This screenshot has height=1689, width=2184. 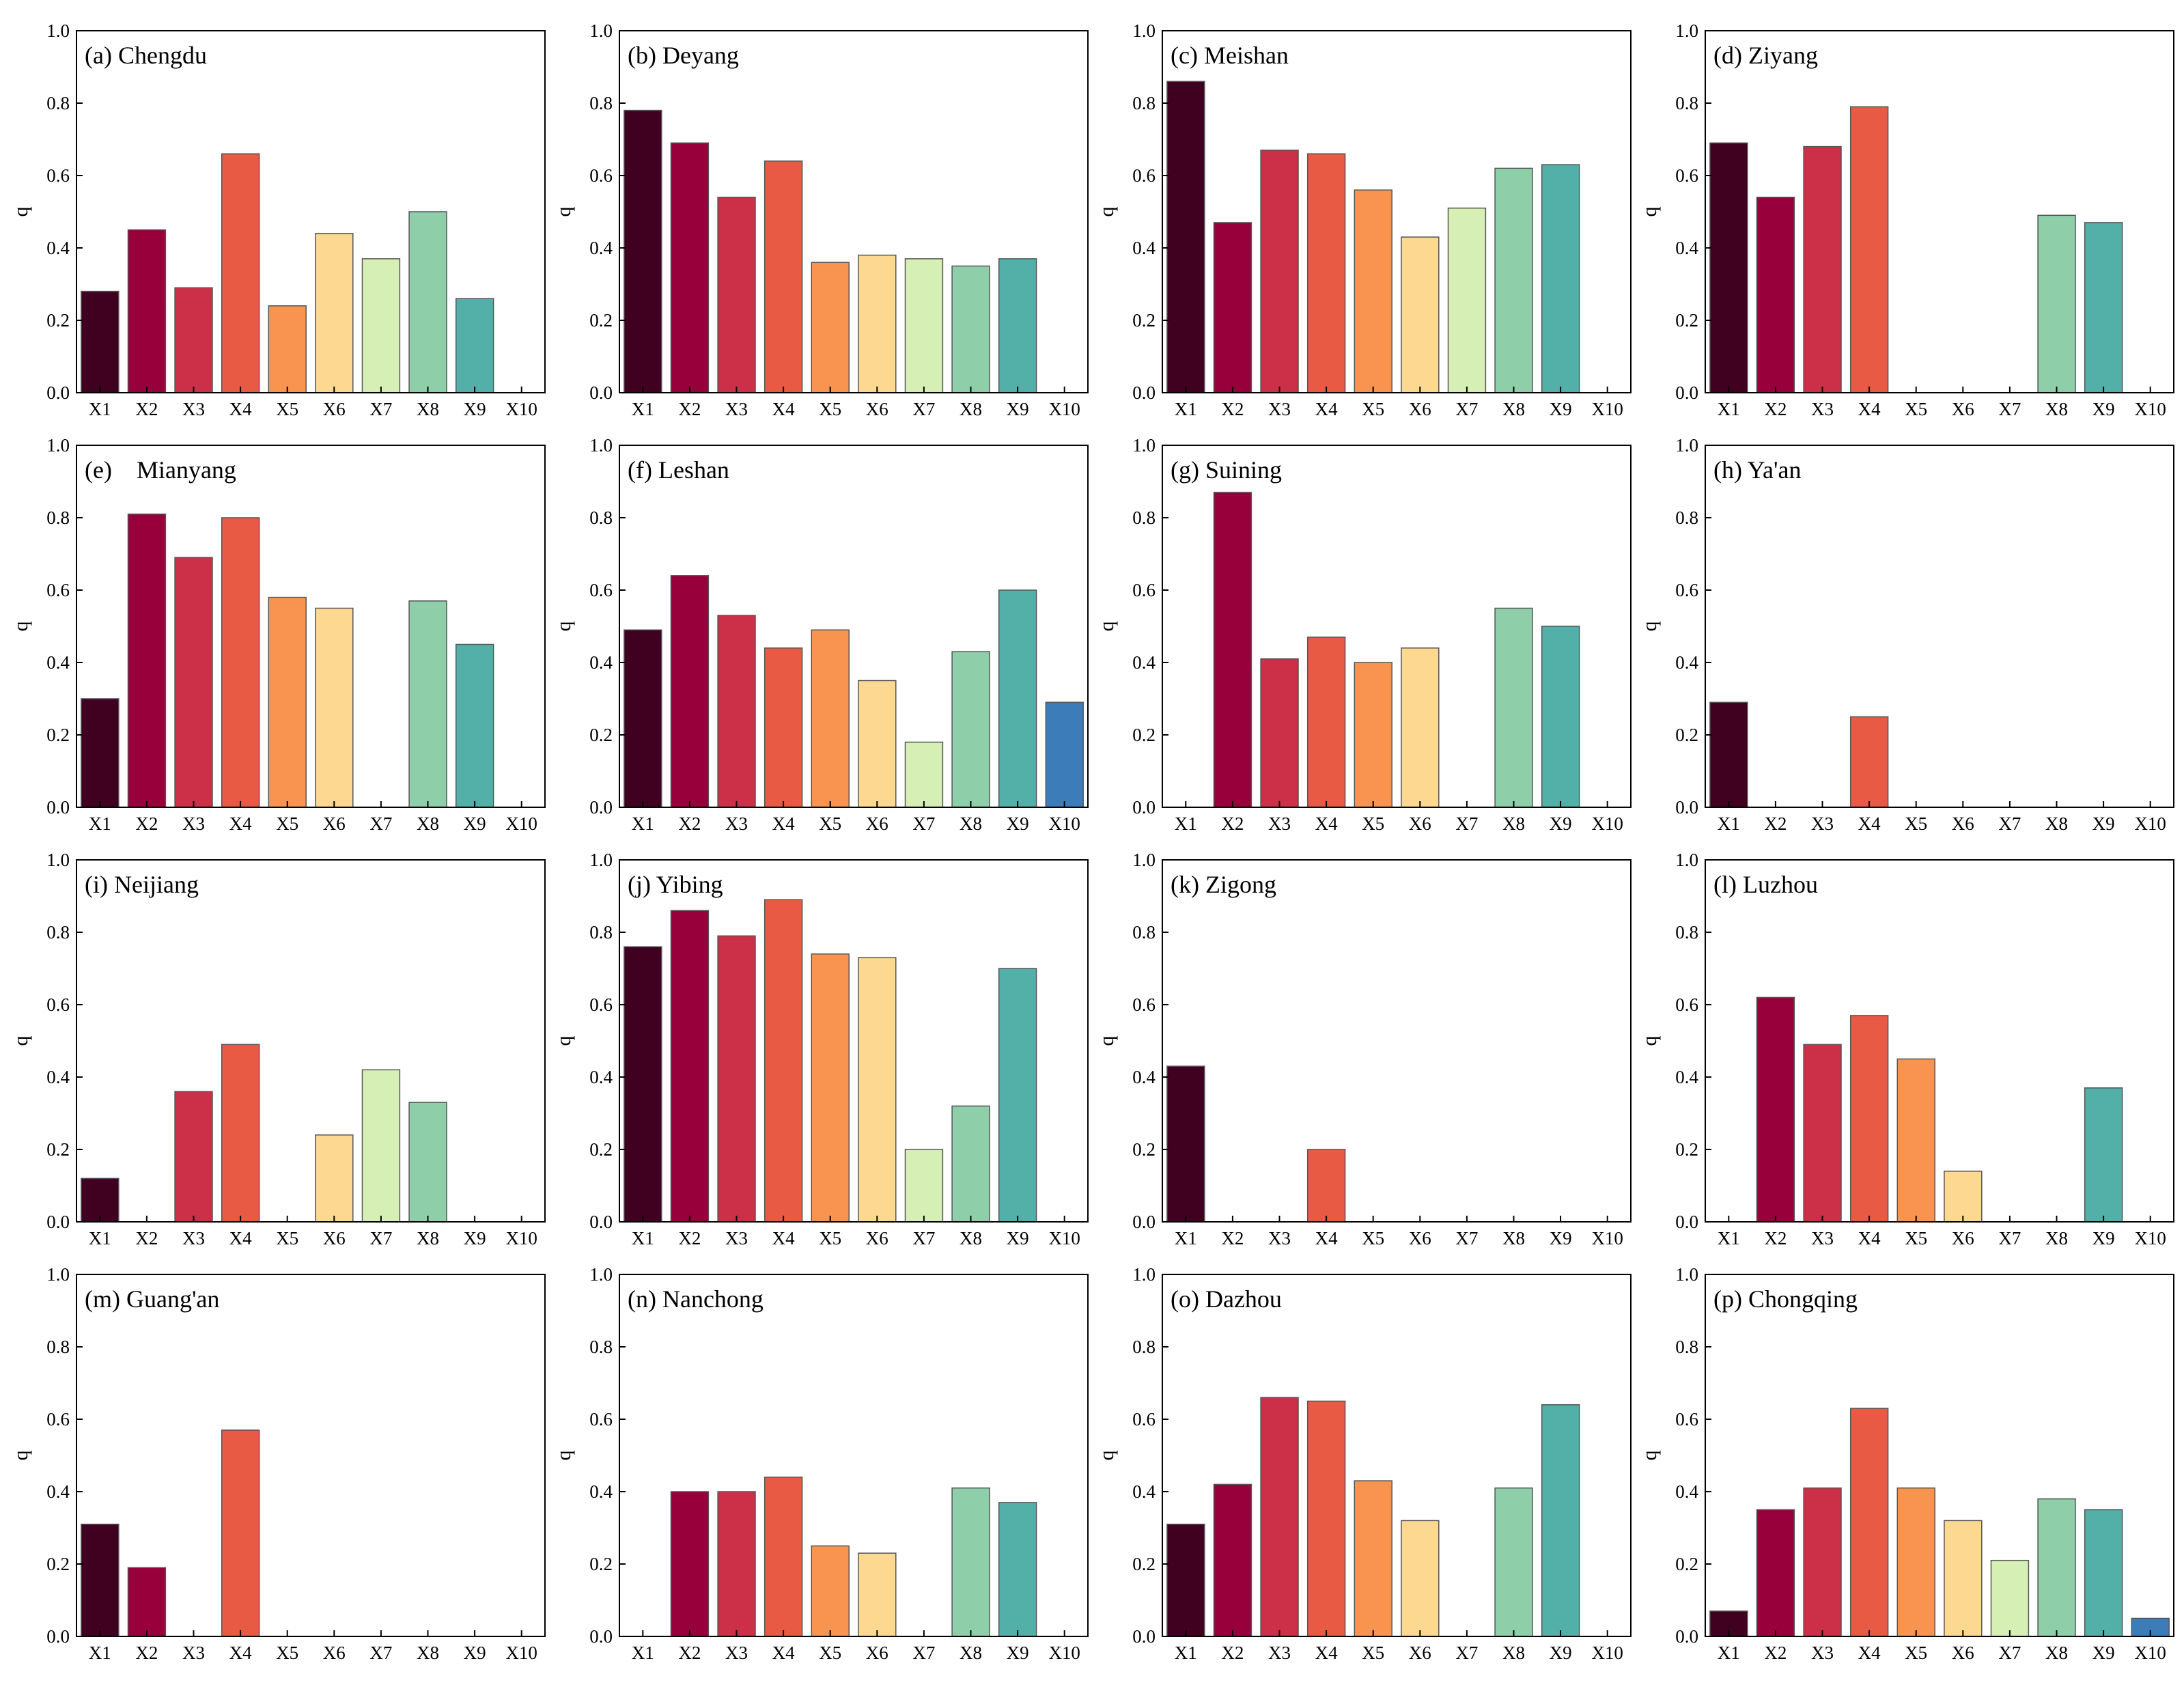 I want to click on panel-title: (e) Mianyang, so click(x=160, y=470).